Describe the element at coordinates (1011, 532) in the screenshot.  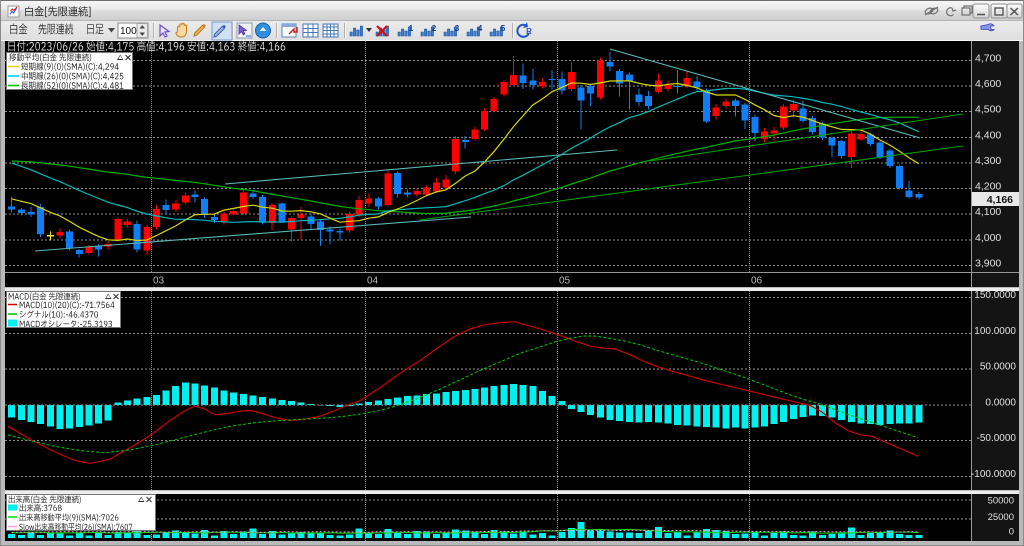
I see `svg-text: 0` at that location.